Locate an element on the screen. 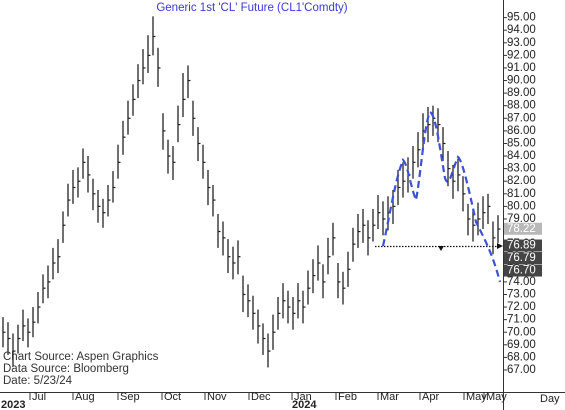  x-tick-label: Nov is located at coordinates (217, 397).